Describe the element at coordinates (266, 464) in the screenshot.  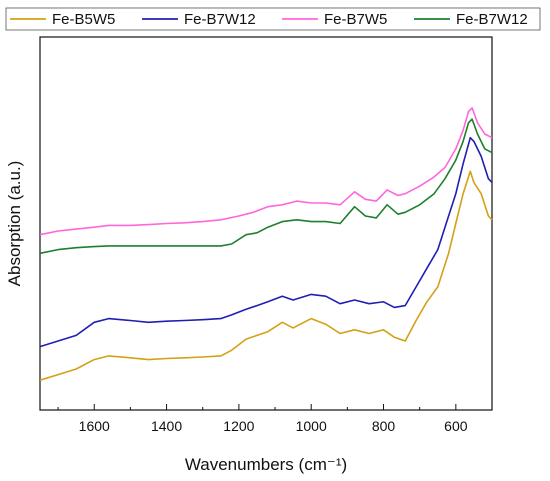
I see `x-axis-title: Wavenumbers (cm⁻¹)` at that location.